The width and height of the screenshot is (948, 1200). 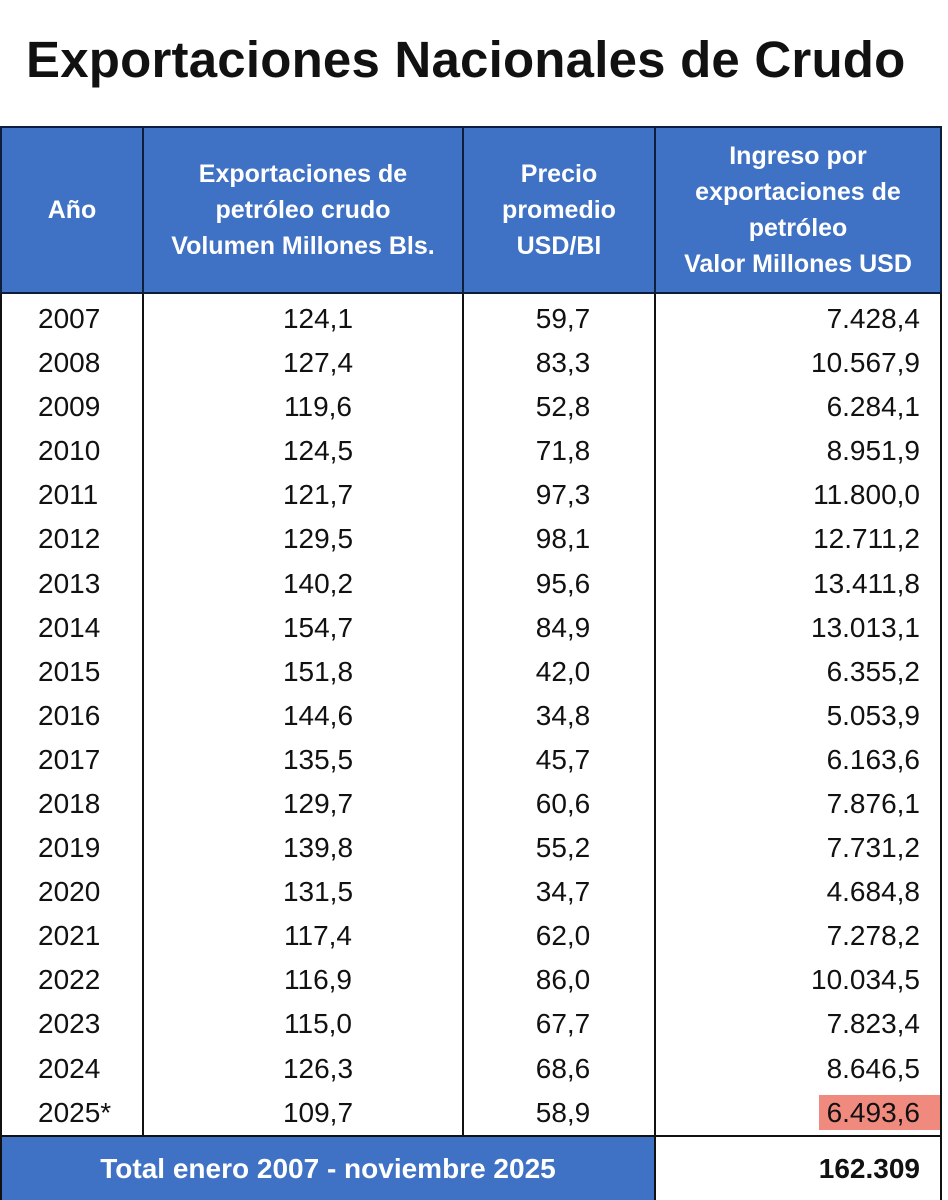 I want to click on table-row: 2017 135,5 45,7 6.163,6, so click(x=471, y=759).